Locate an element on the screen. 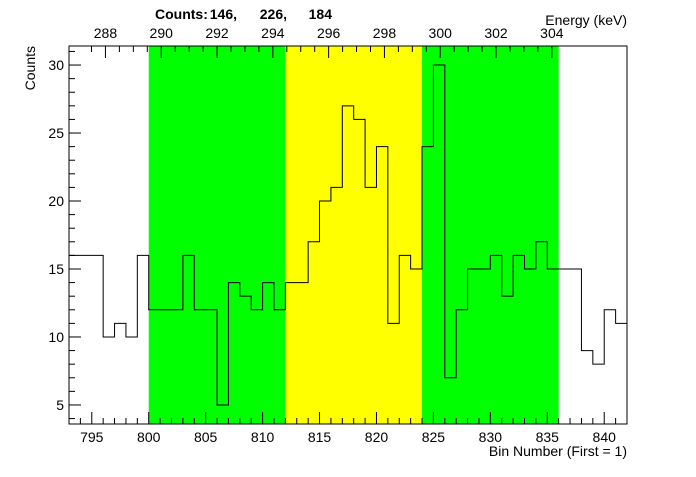  energy-tick-label: 298 is located at coordinates (385, 33).